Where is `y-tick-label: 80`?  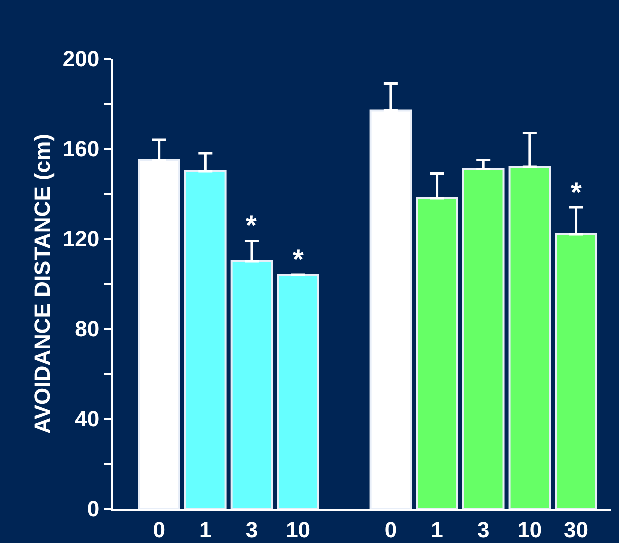
y-tick-label: 80 is located at coordinates (87, 329).